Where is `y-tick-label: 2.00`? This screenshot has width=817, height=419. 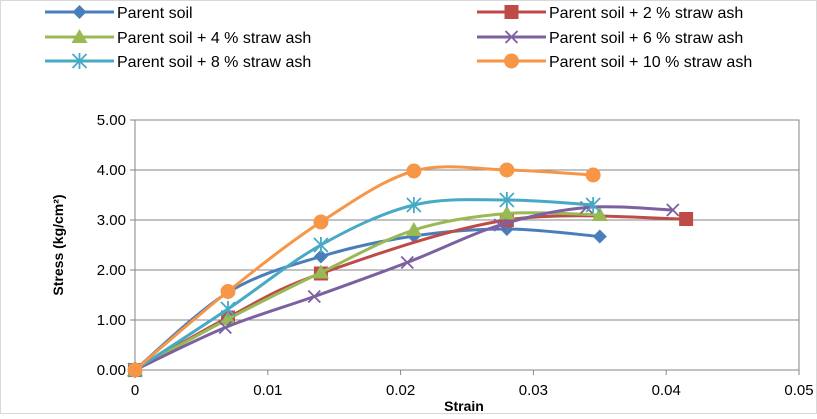 y-tick-label: 2.00 is located at coordinates (111, 270).